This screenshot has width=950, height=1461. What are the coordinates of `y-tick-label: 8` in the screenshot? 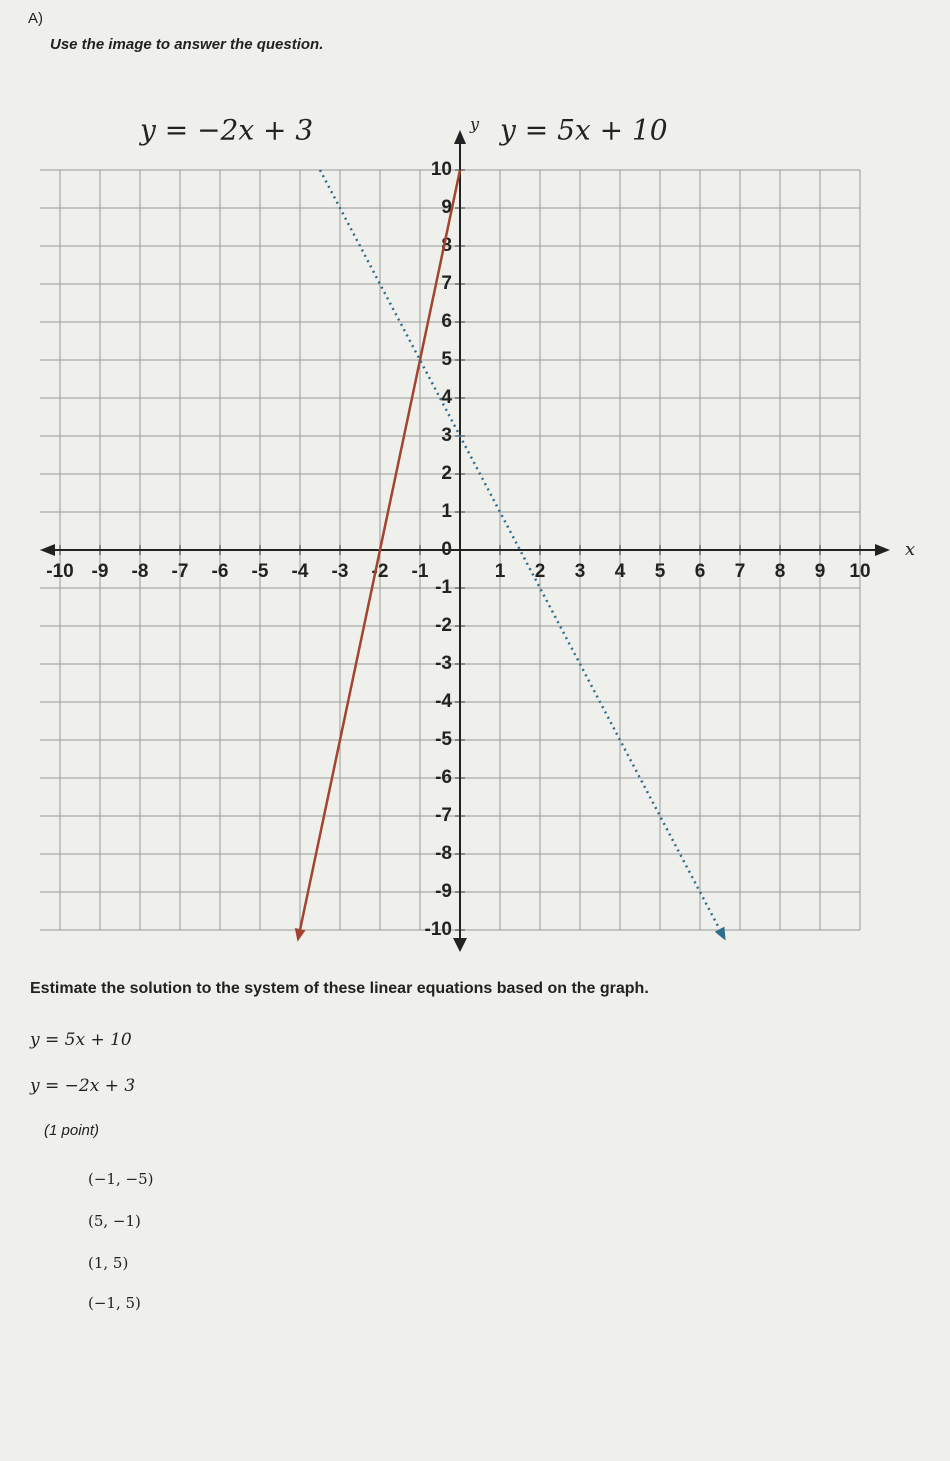 It's located at (446, 245).